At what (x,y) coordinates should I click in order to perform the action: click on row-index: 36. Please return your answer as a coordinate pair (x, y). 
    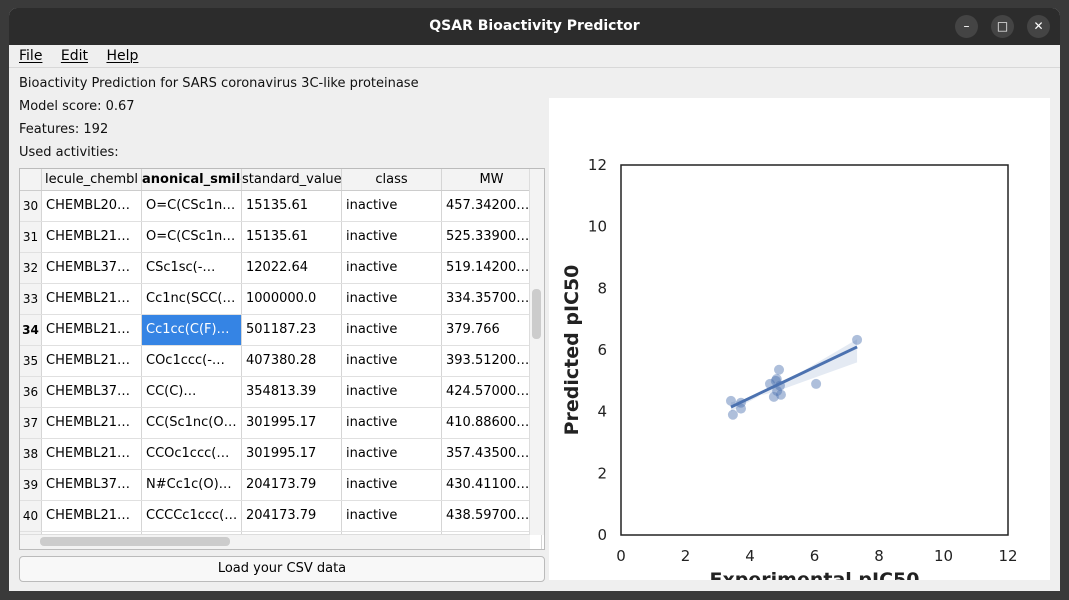
    Looking at the image, I should click on (31, 392).